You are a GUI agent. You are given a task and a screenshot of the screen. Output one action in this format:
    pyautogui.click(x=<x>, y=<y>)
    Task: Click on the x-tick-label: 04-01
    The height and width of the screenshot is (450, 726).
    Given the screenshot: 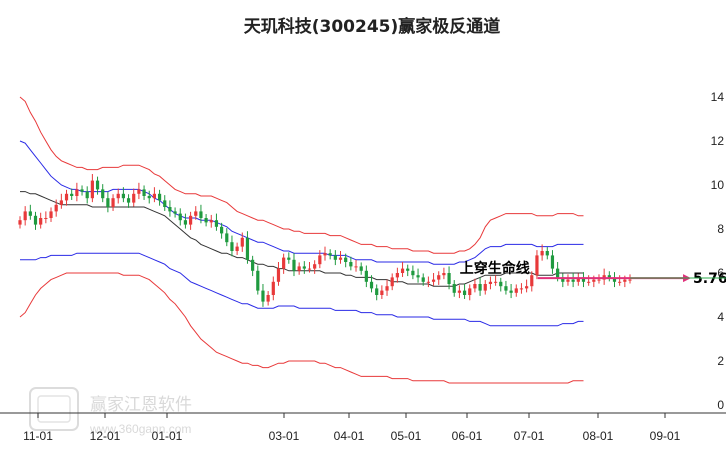 What is the action you would take?
    pyautogui.click(x=349, y=436)
    